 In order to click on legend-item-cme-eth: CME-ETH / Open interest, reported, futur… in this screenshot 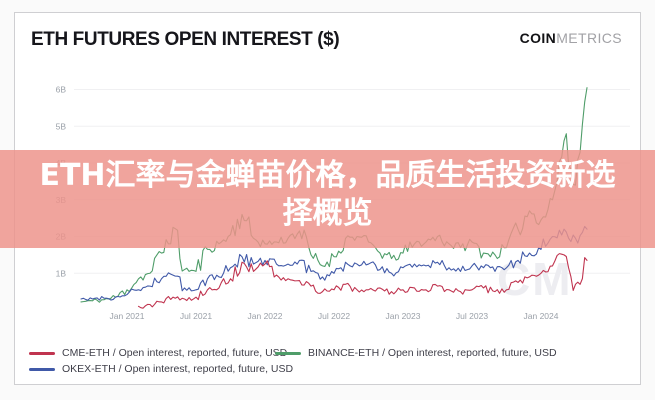, I will do `click(158, 353)`.